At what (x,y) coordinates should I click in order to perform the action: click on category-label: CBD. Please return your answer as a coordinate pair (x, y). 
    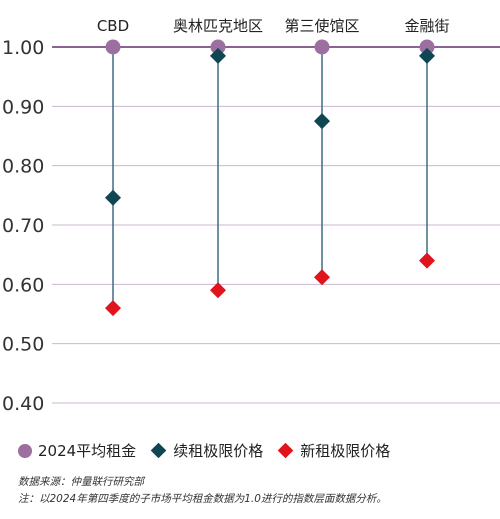
    Looking at the image, I should click on (113, 26).